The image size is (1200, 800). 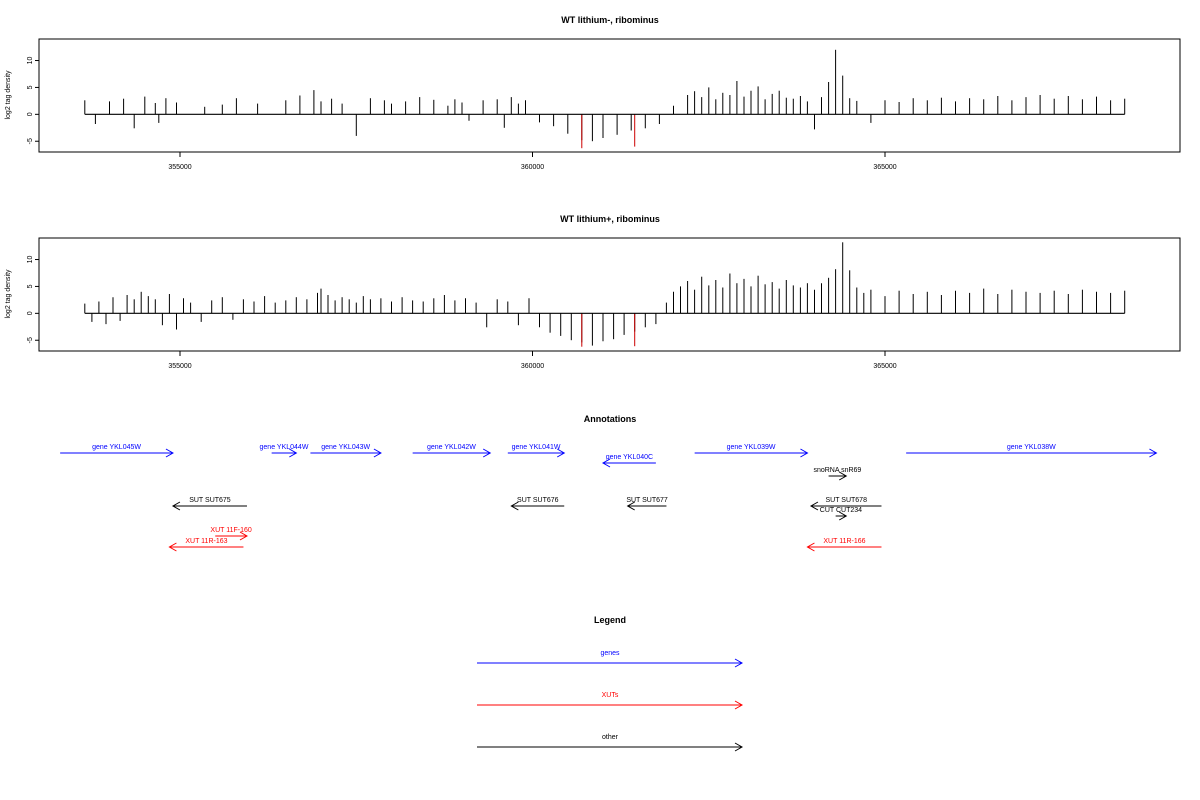 I want to click on annotation-feature: gene YKL038W, so click(x=1032, y=451).